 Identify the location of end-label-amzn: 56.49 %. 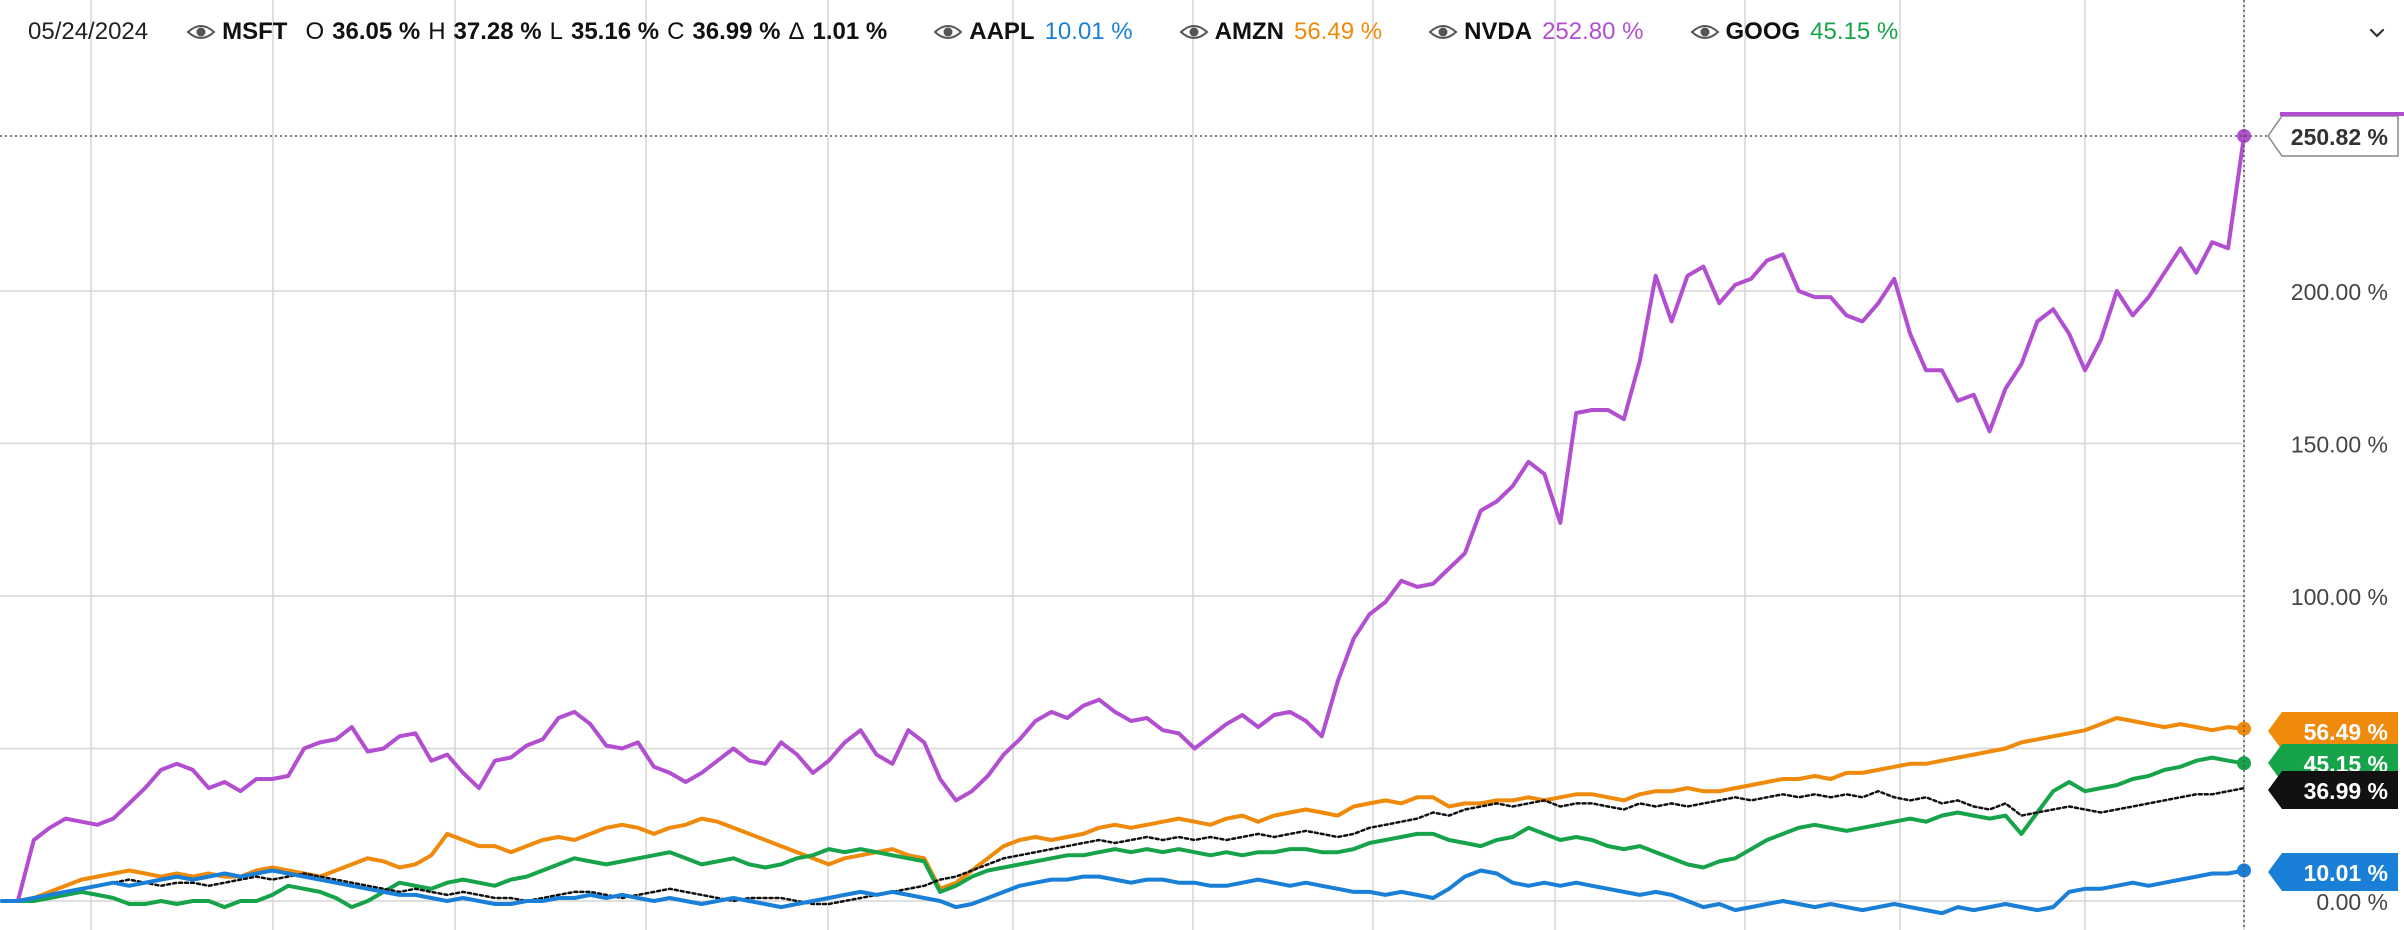
(2333, 731).